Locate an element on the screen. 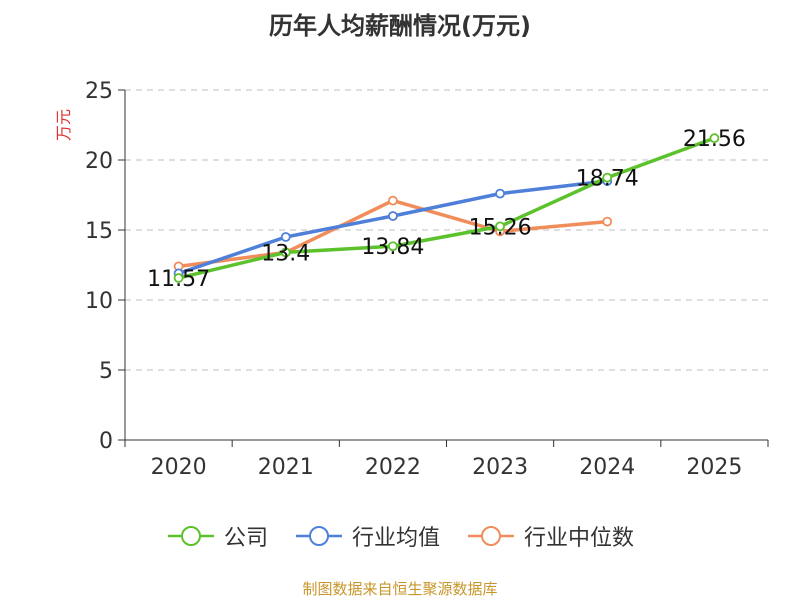 This screenshot has height=600, width=800. legend-label: 行业均值 is located at coordinates (395, 538).